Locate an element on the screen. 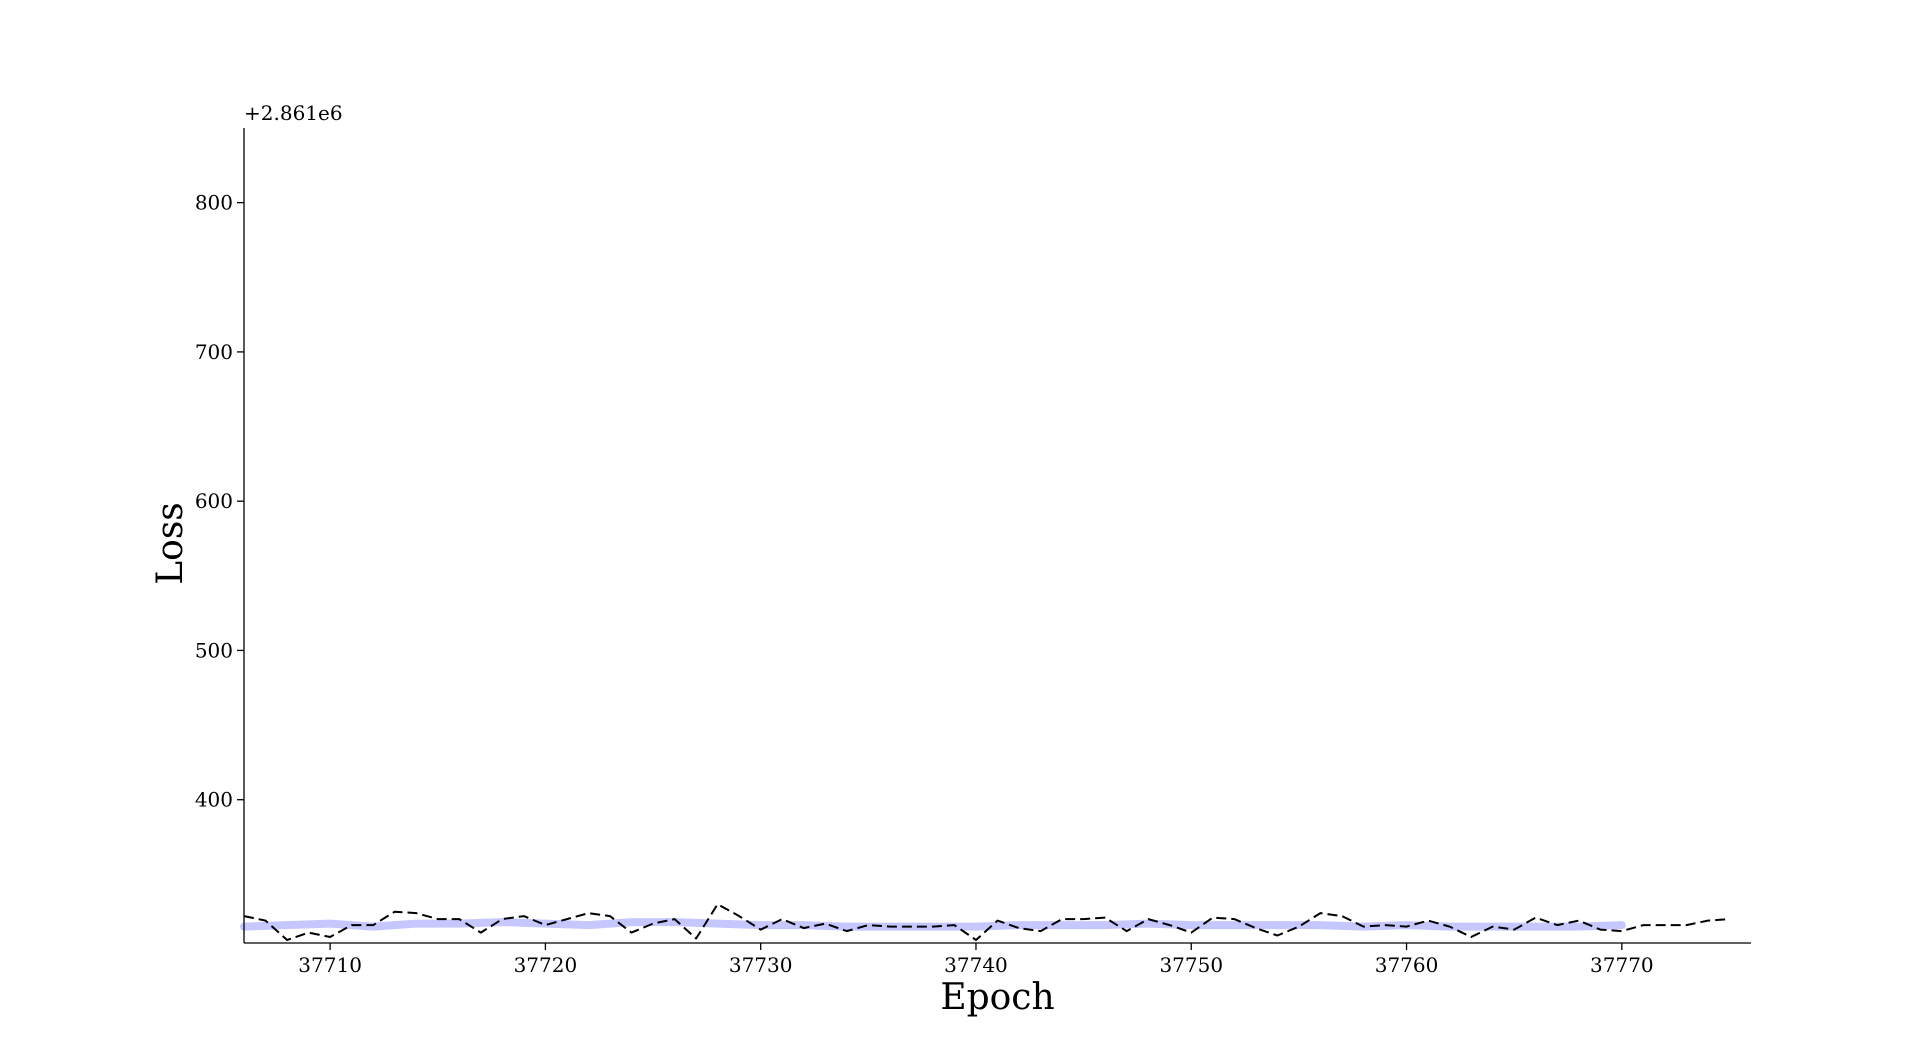  x-tick-label: 37750 is located at coordinates (1191, 965).